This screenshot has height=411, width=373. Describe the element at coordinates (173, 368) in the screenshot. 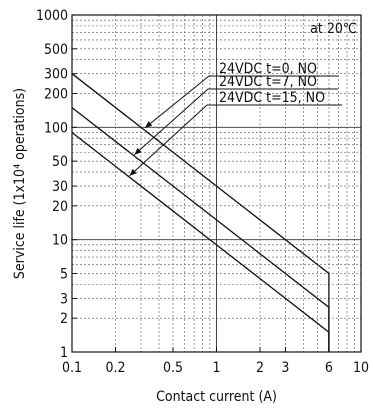

I see `x-tick-label: 0.5` at that location.